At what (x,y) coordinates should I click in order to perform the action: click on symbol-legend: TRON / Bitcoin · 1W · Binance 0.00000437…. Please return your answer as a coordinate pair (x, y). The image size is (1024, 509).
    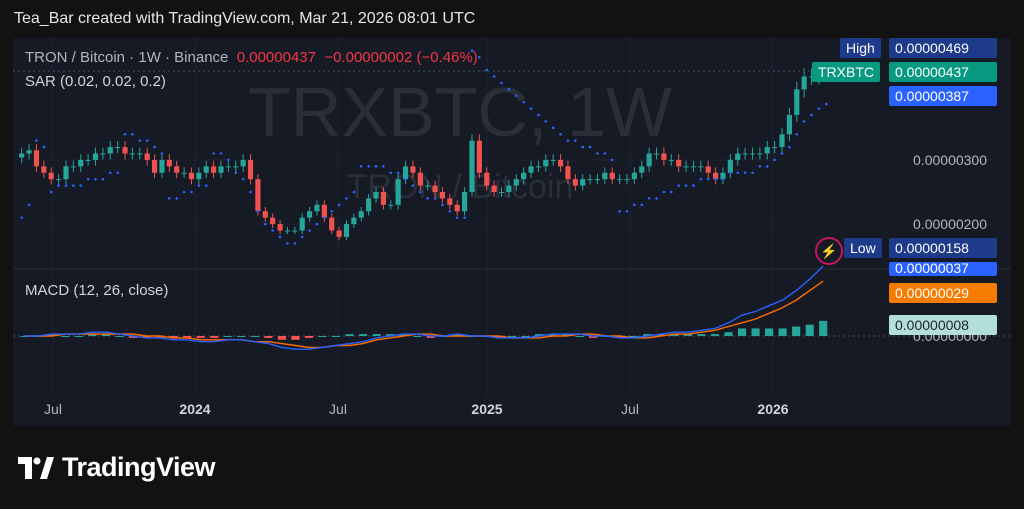
    Looking at the image, I should click on (251, 57).